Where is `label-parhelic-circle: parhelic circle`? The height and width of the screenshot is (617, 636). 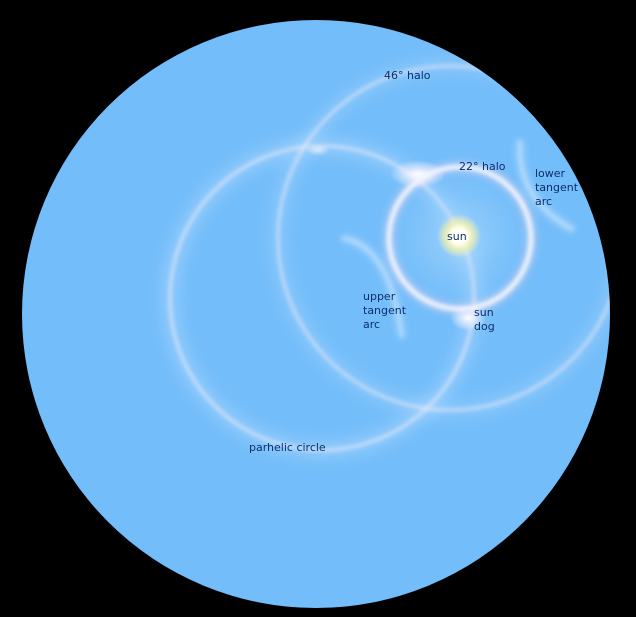 label-parhelic-circle: parhelic circle is located at coordinates (287, 447).